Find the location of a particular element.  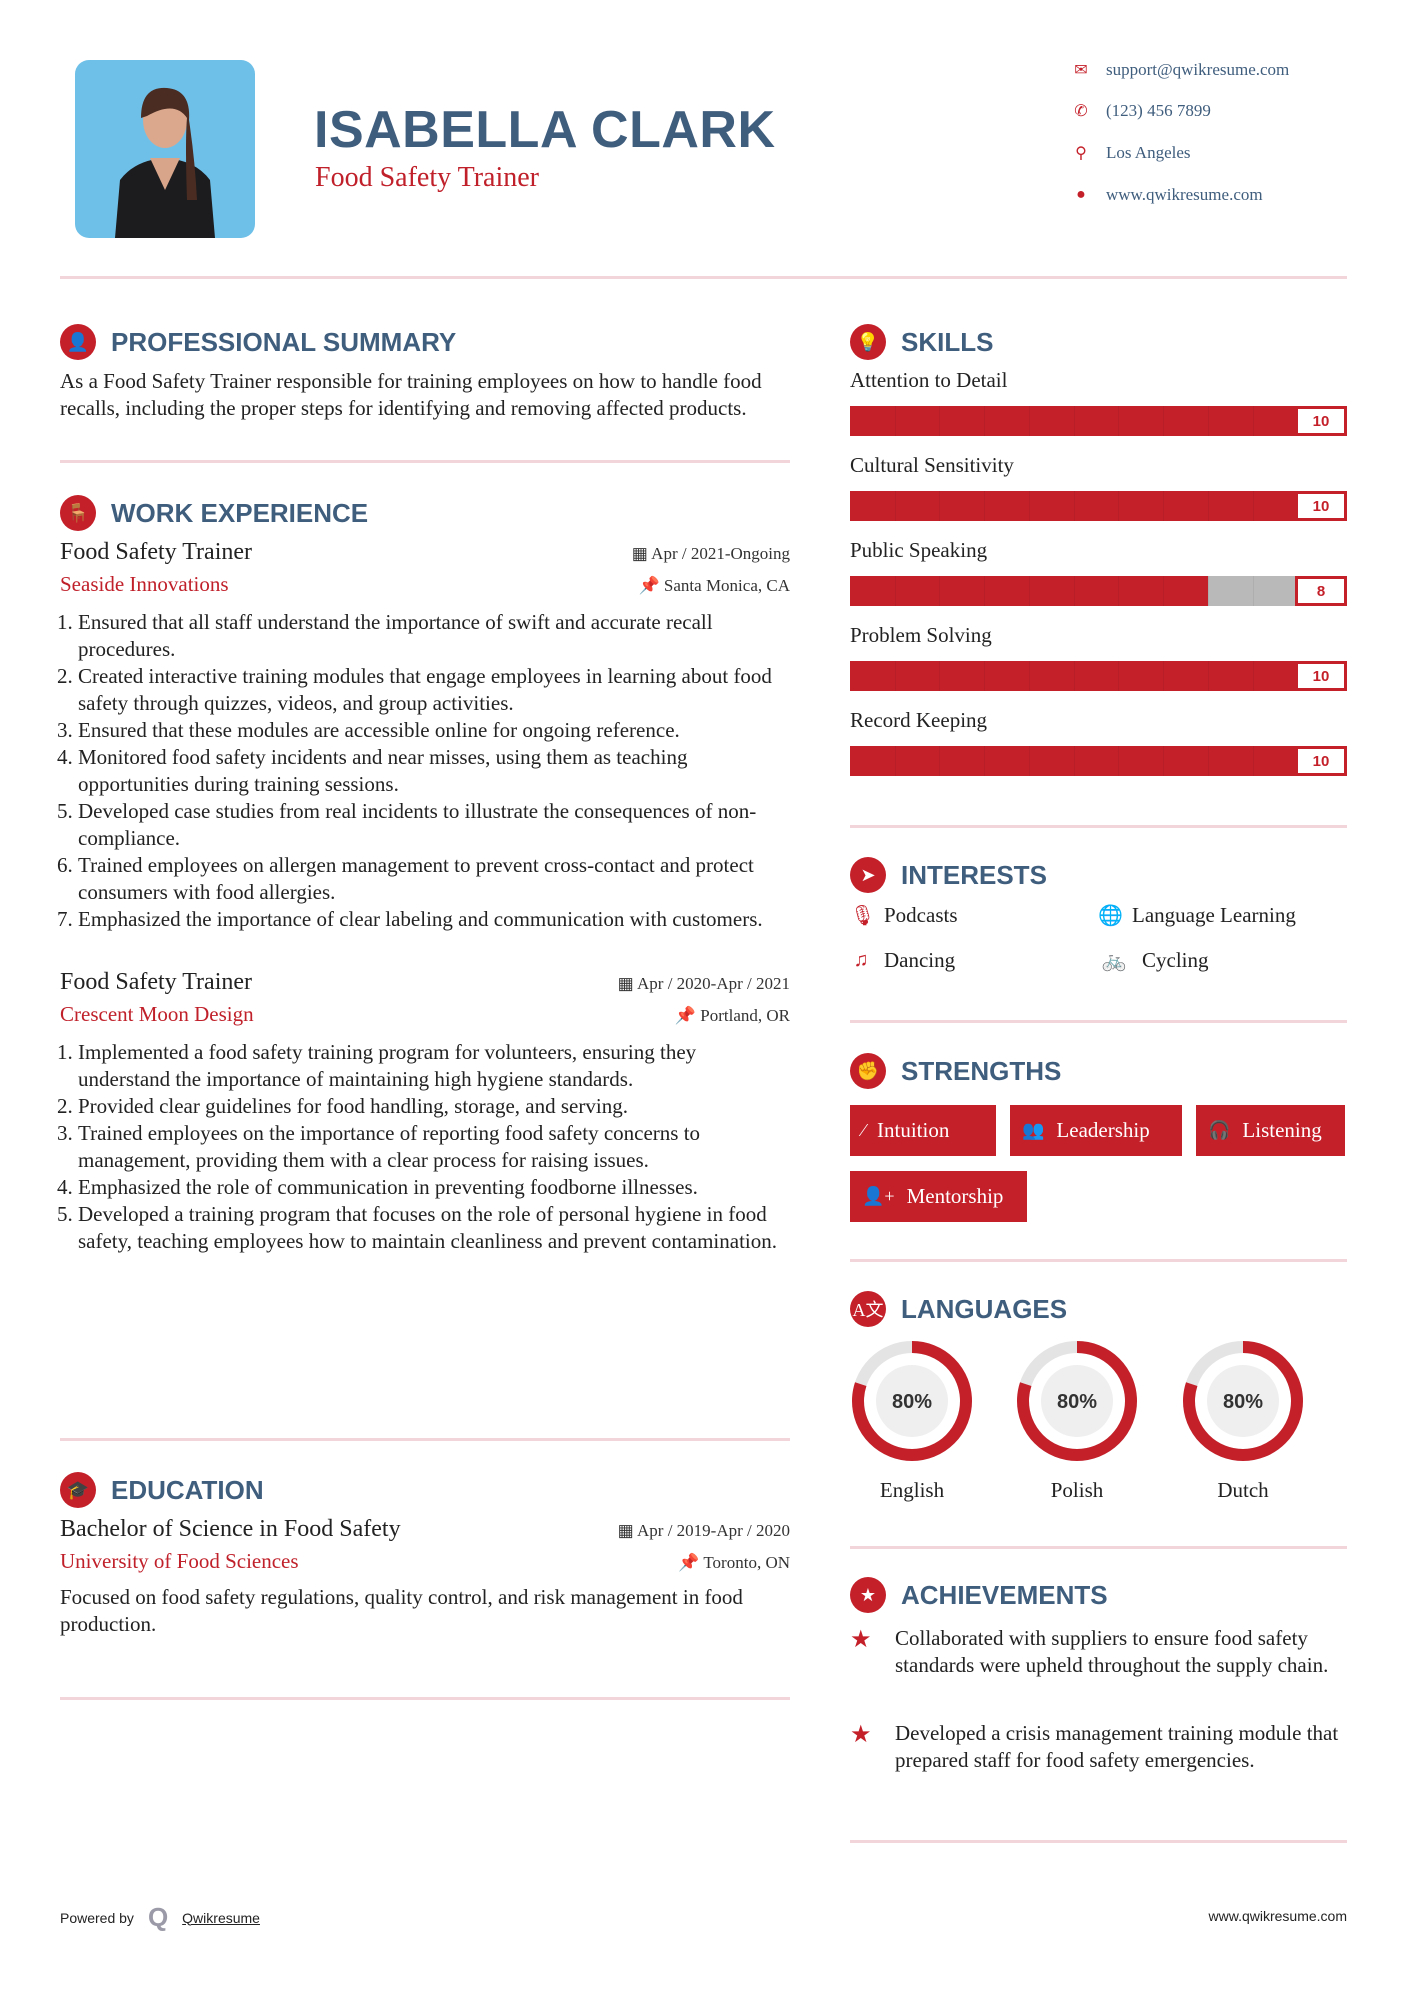

powered-by-text: Powered by is located at coordinates (97, 1917).